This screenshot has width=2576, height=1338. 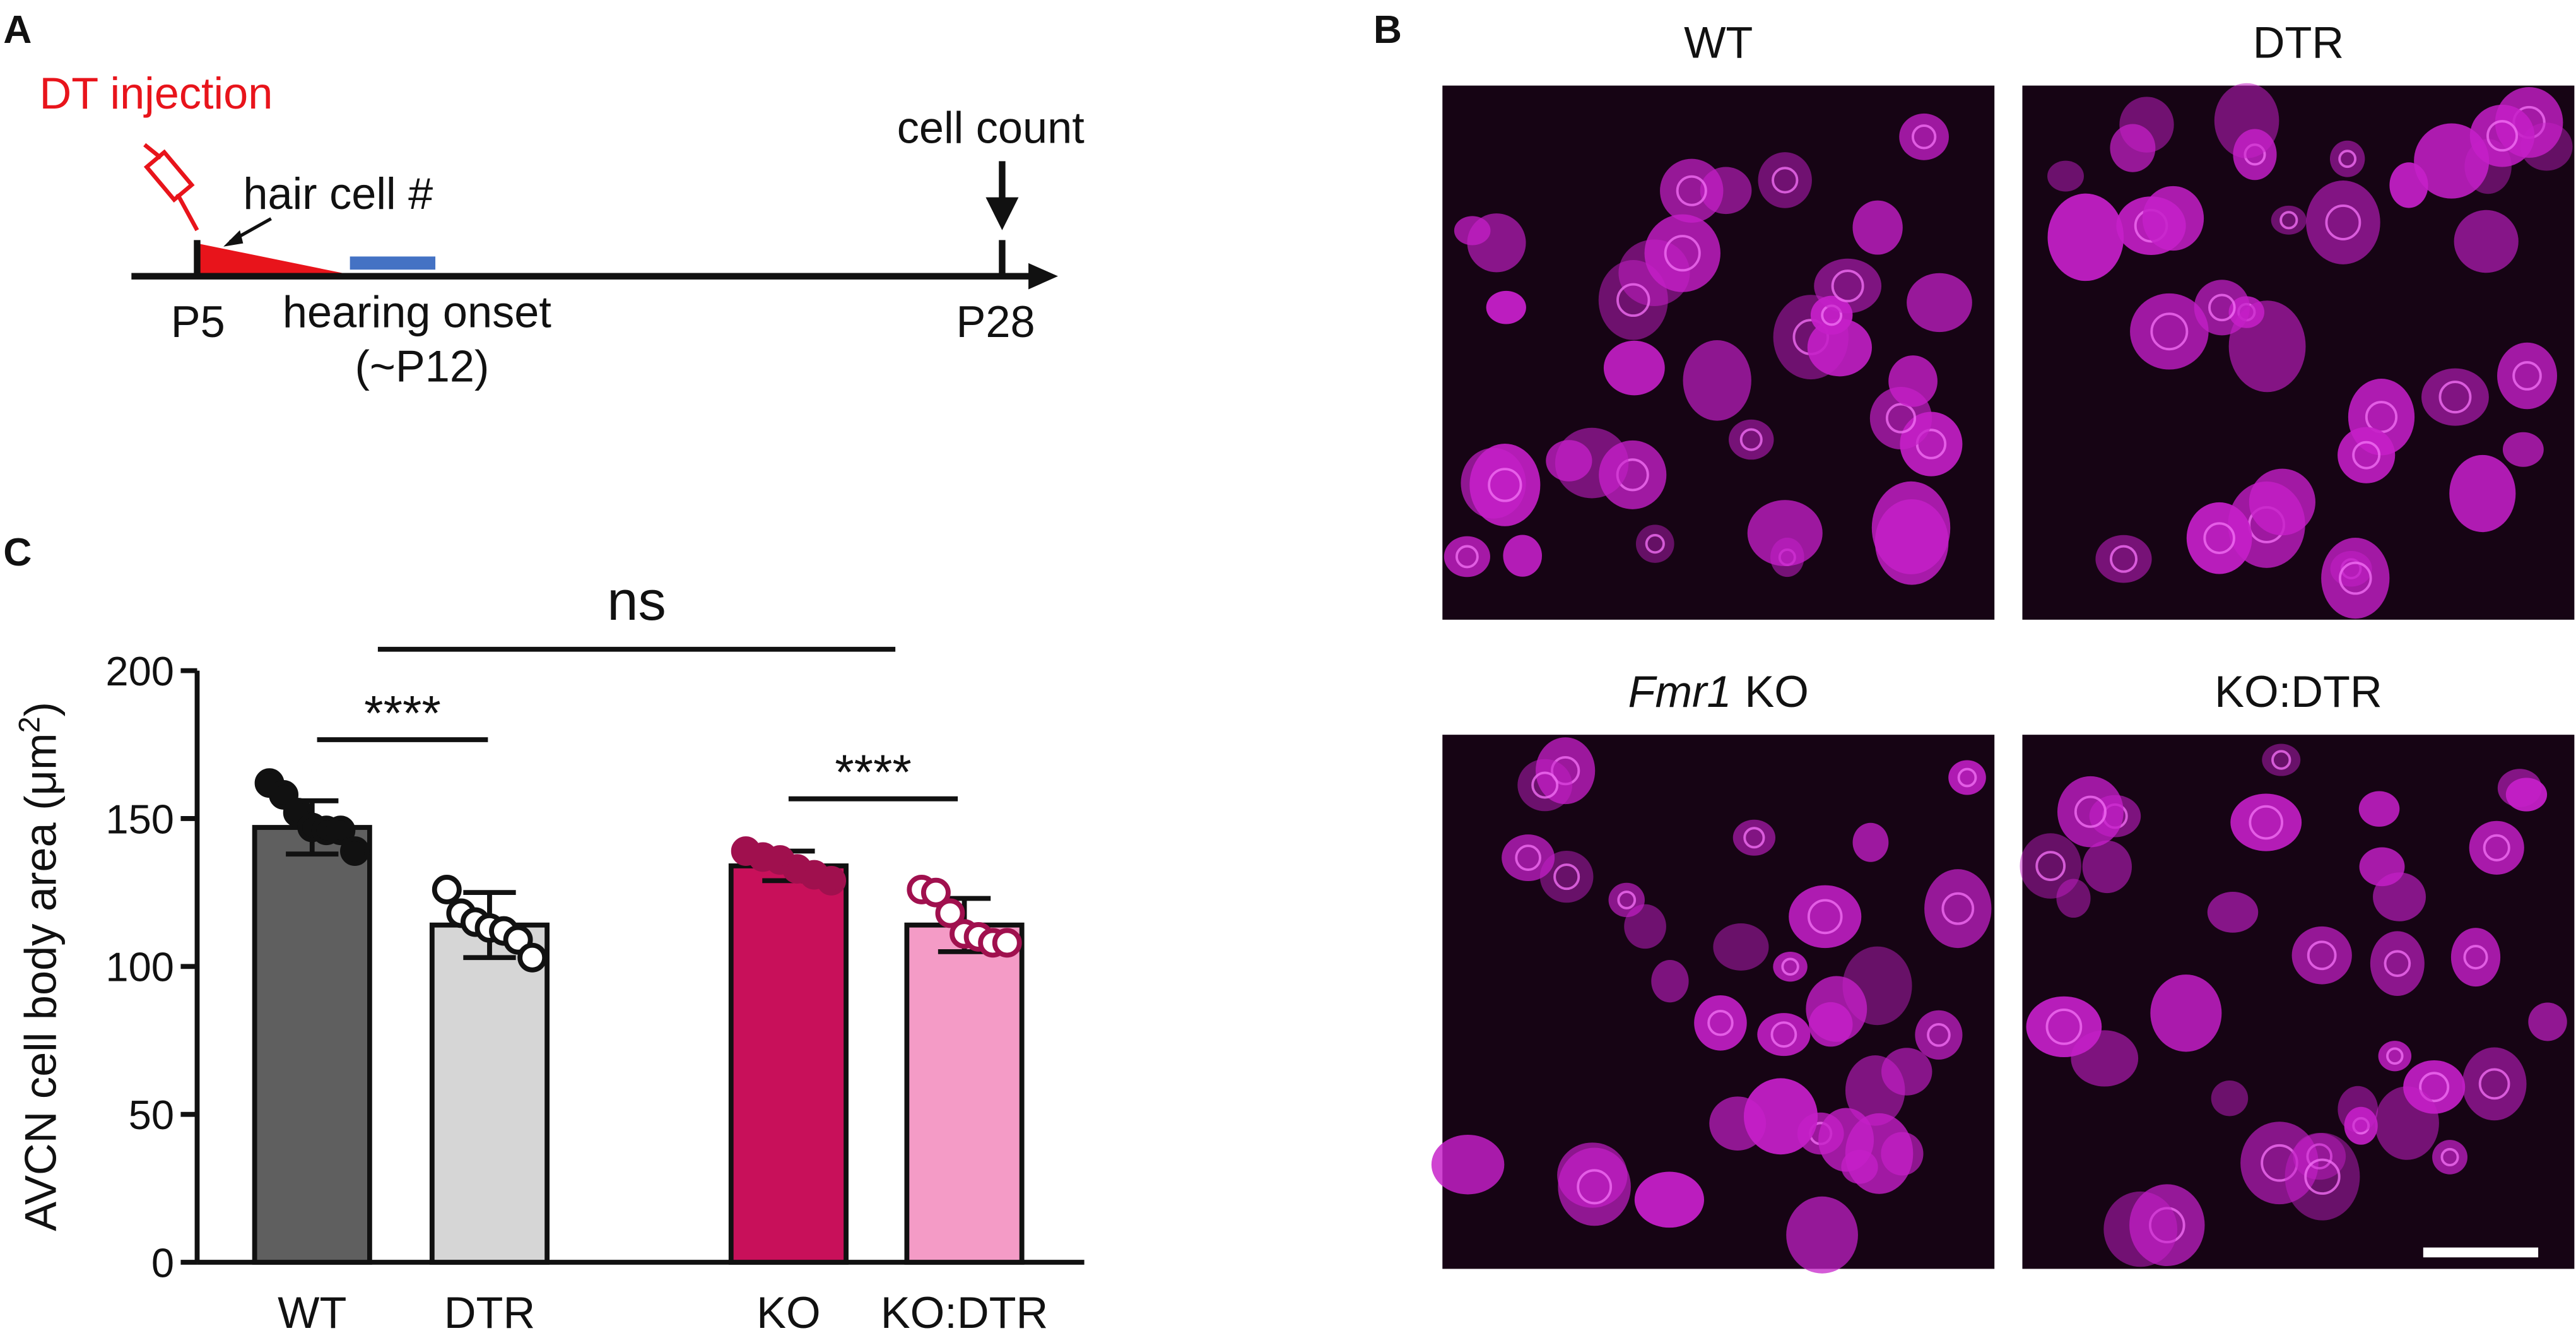 I want to click on pointer-head, so click(x=233, y=238).